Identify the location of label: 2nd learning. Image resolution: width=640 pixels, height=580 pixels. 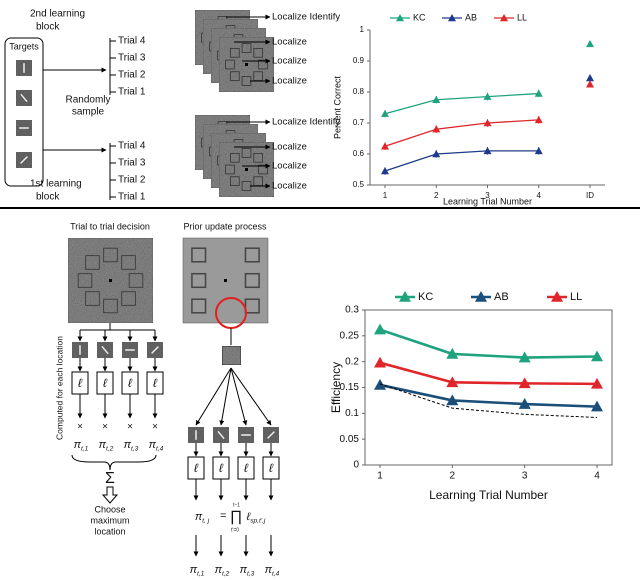
(57, 14).